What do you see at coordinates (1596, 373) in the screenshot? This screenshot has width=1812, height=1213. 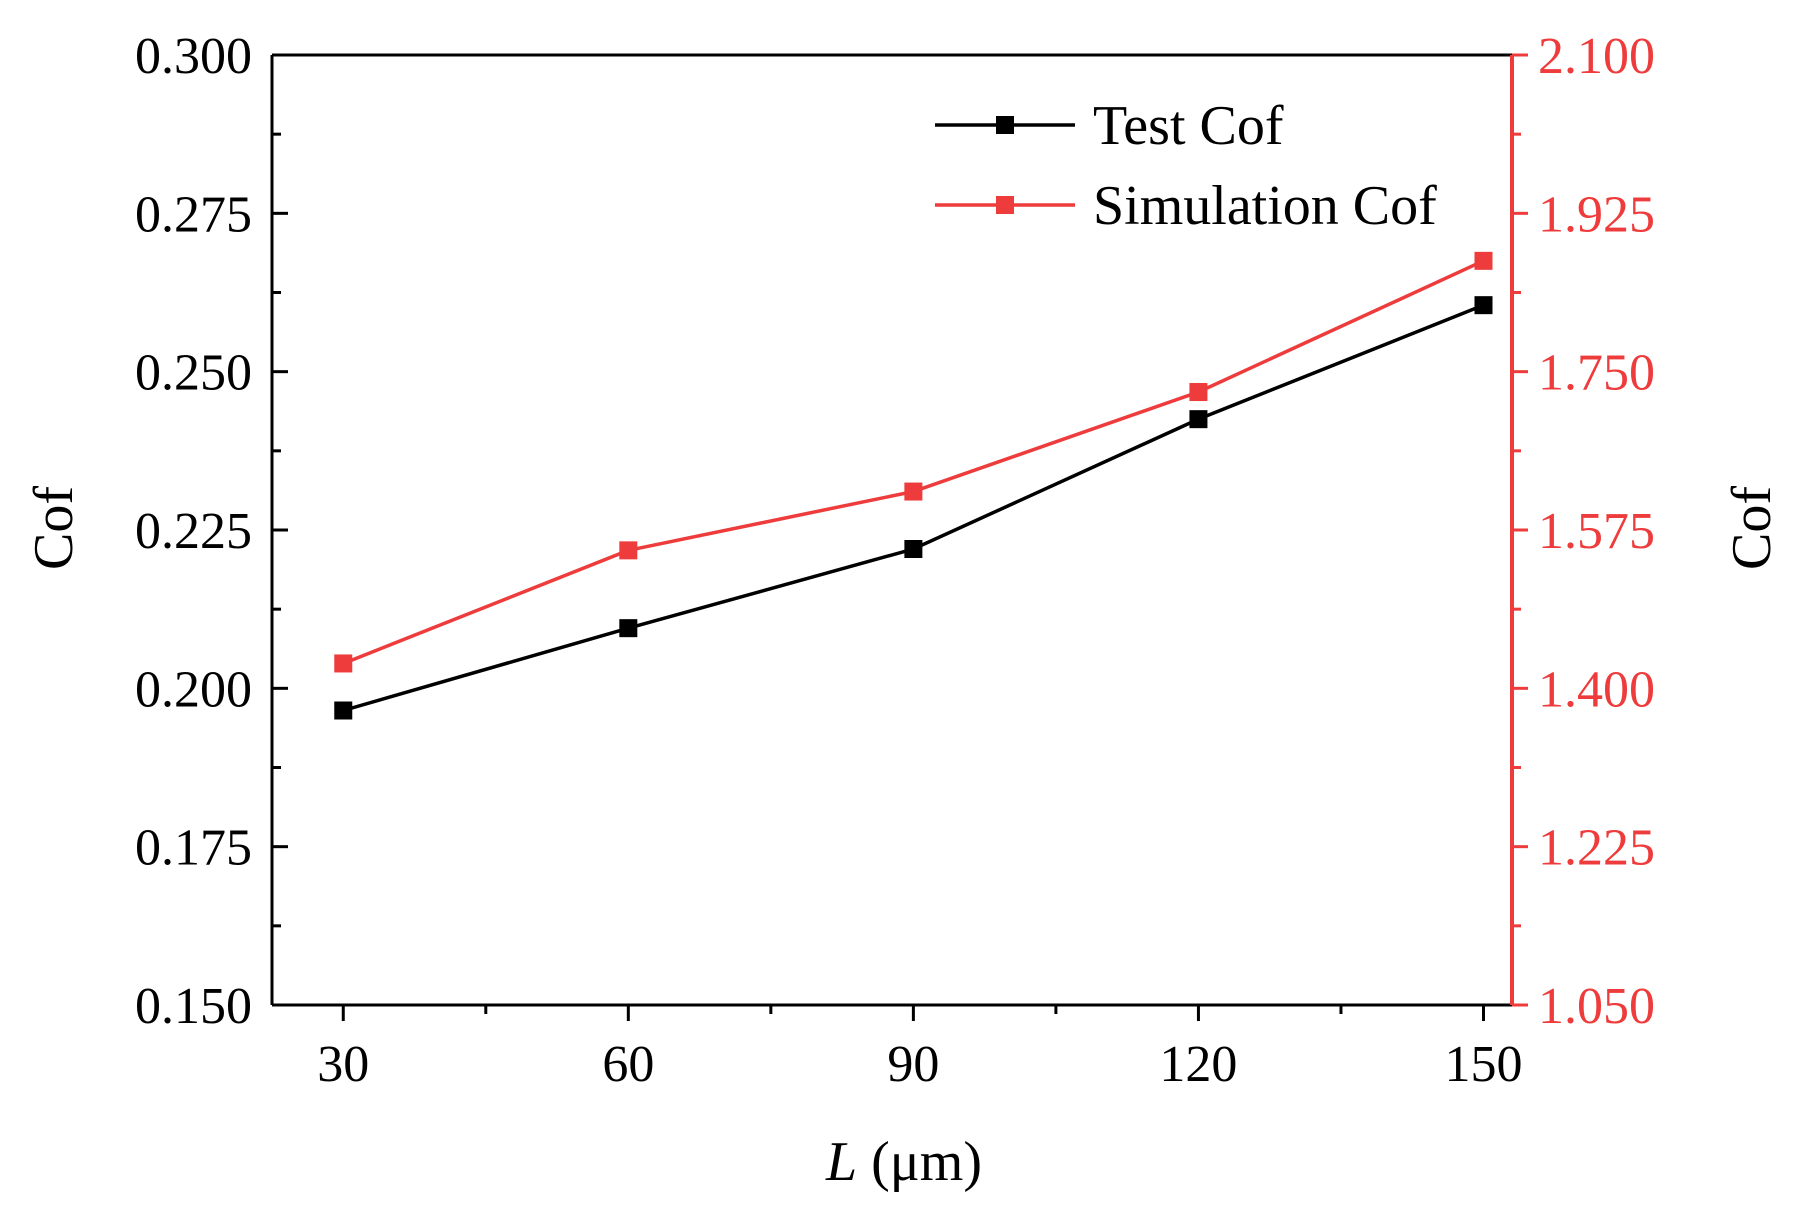 I see `y-right-tick-label: 1.750` at bounding box center [1596, 373].